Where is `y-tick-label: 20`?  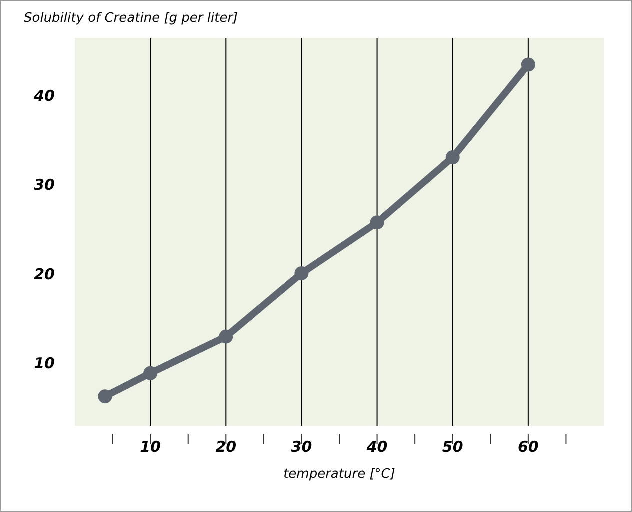 y-tick-label: 20 is located at coordinates (44, 274).